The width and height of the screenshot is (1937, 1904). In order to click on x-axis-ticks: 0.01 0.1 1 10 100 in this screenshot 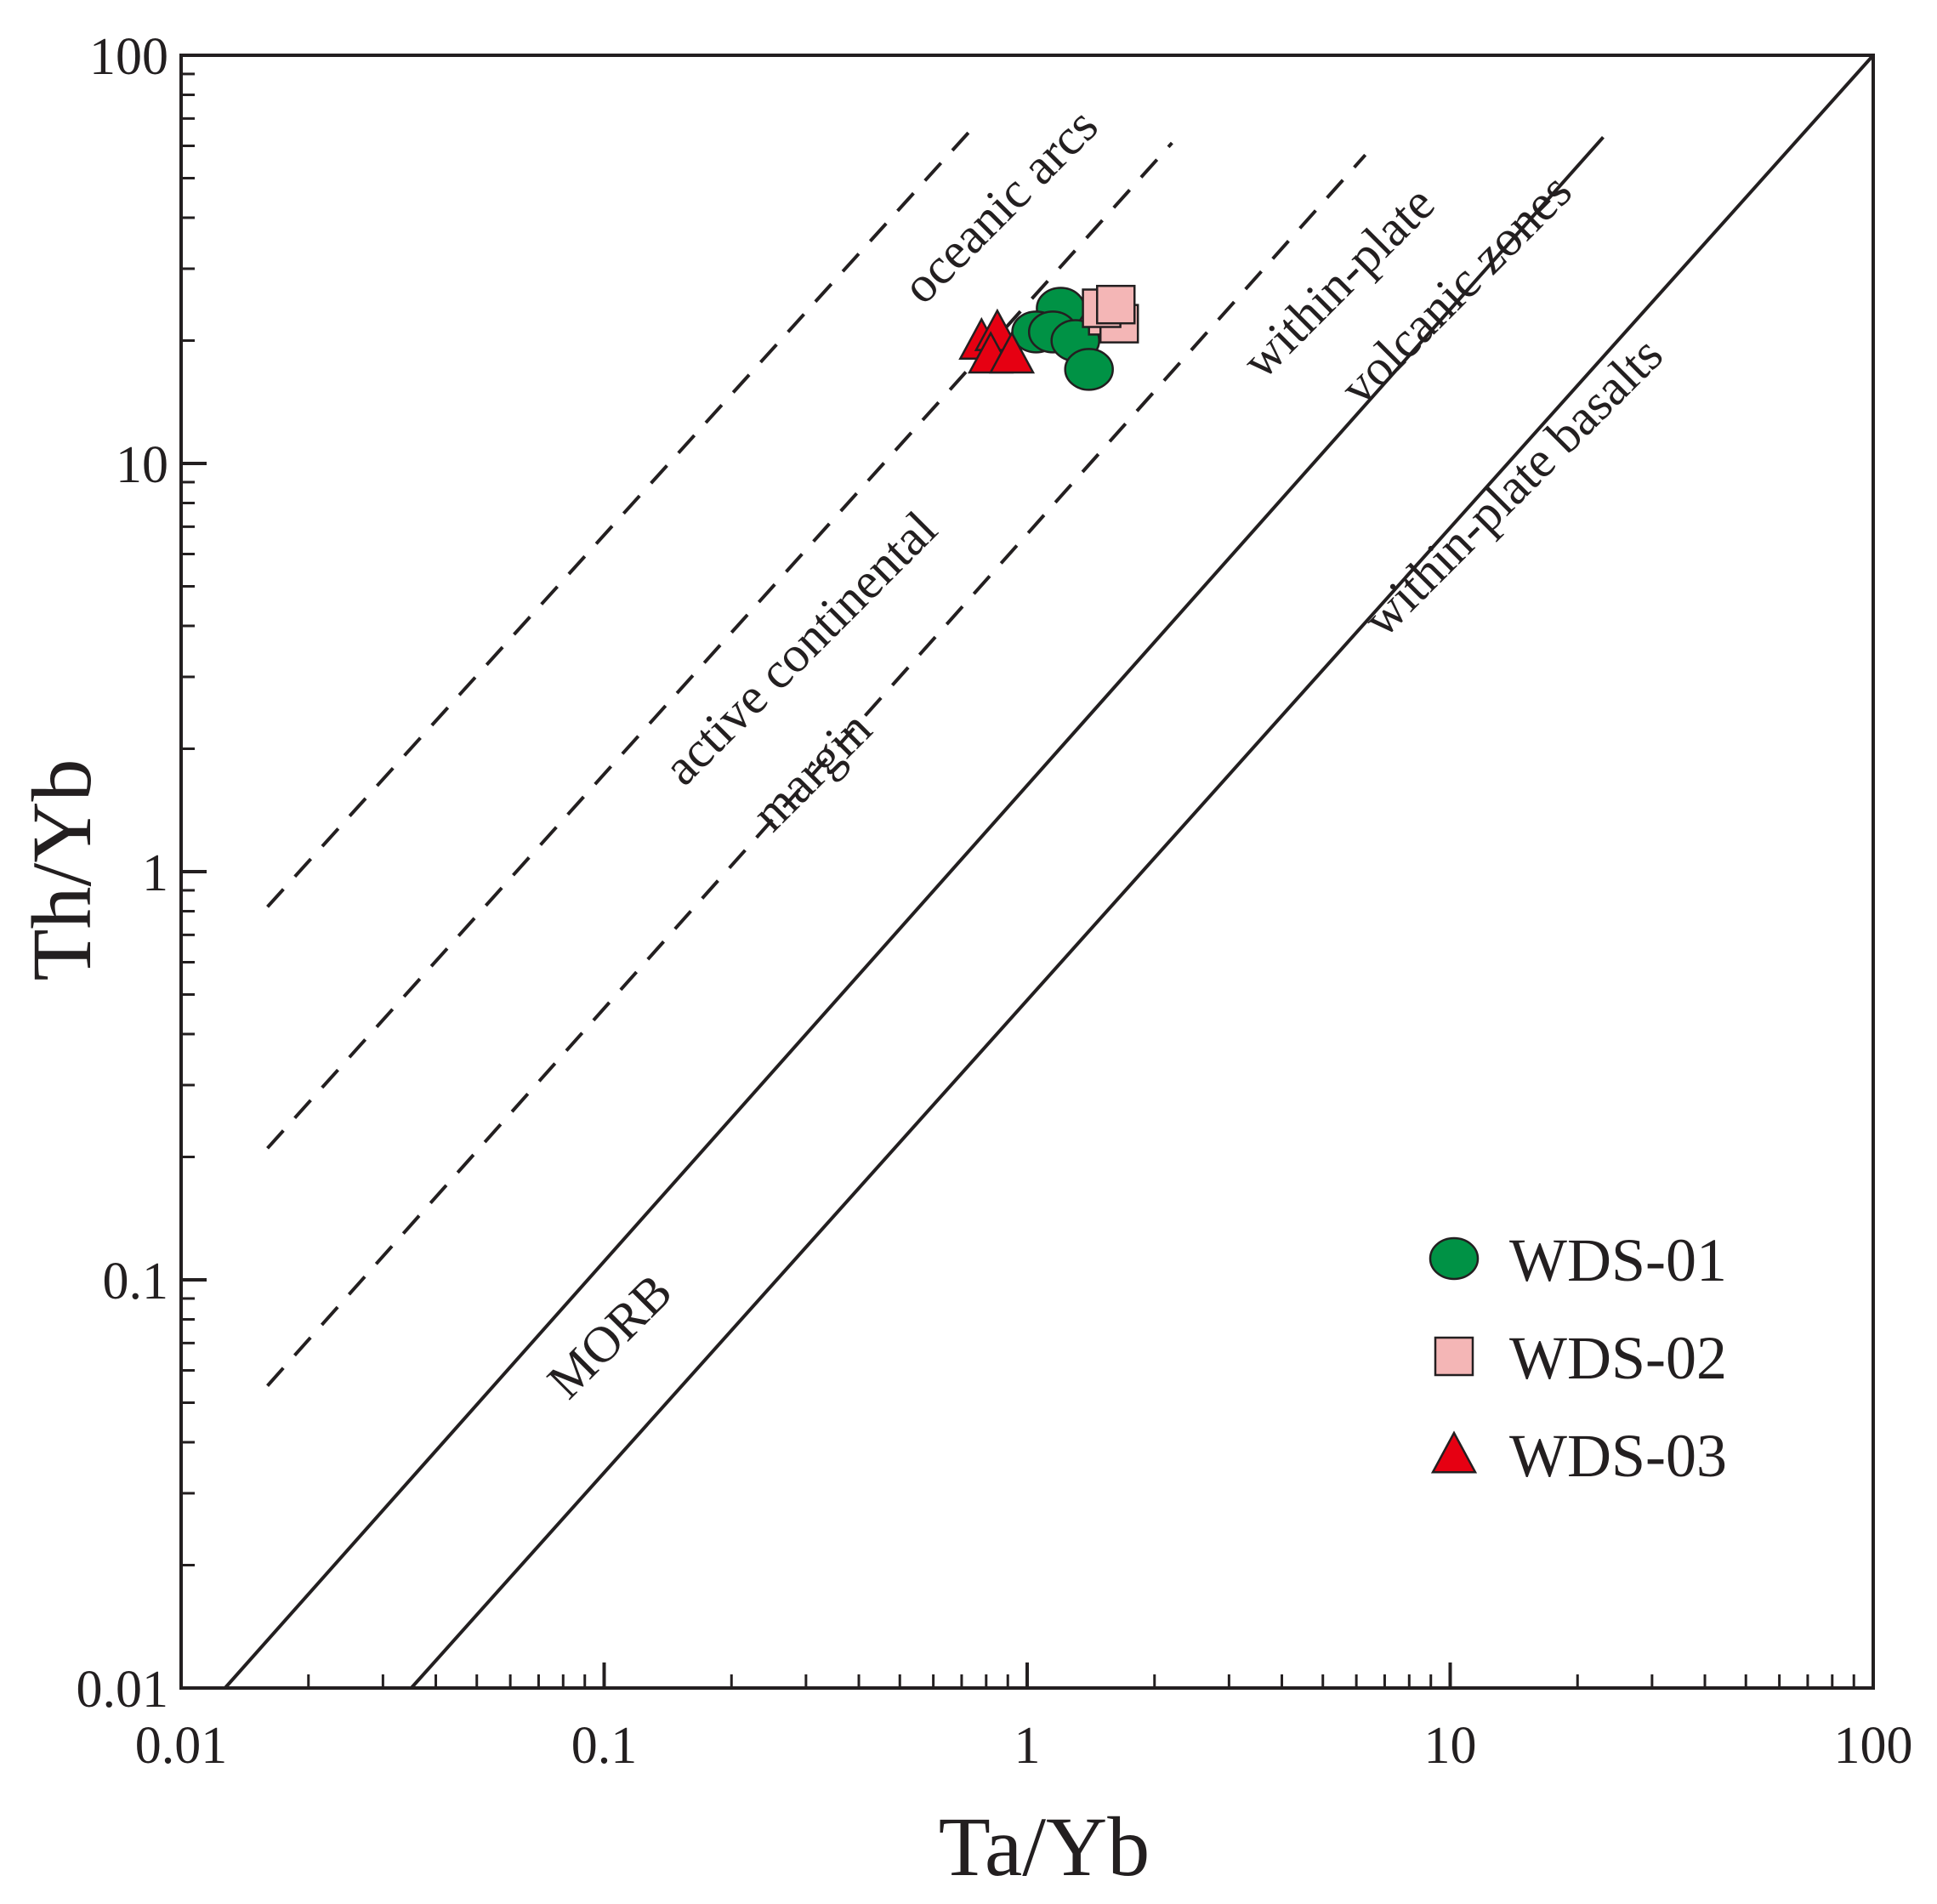, I will do `click(1024, 1718)`.